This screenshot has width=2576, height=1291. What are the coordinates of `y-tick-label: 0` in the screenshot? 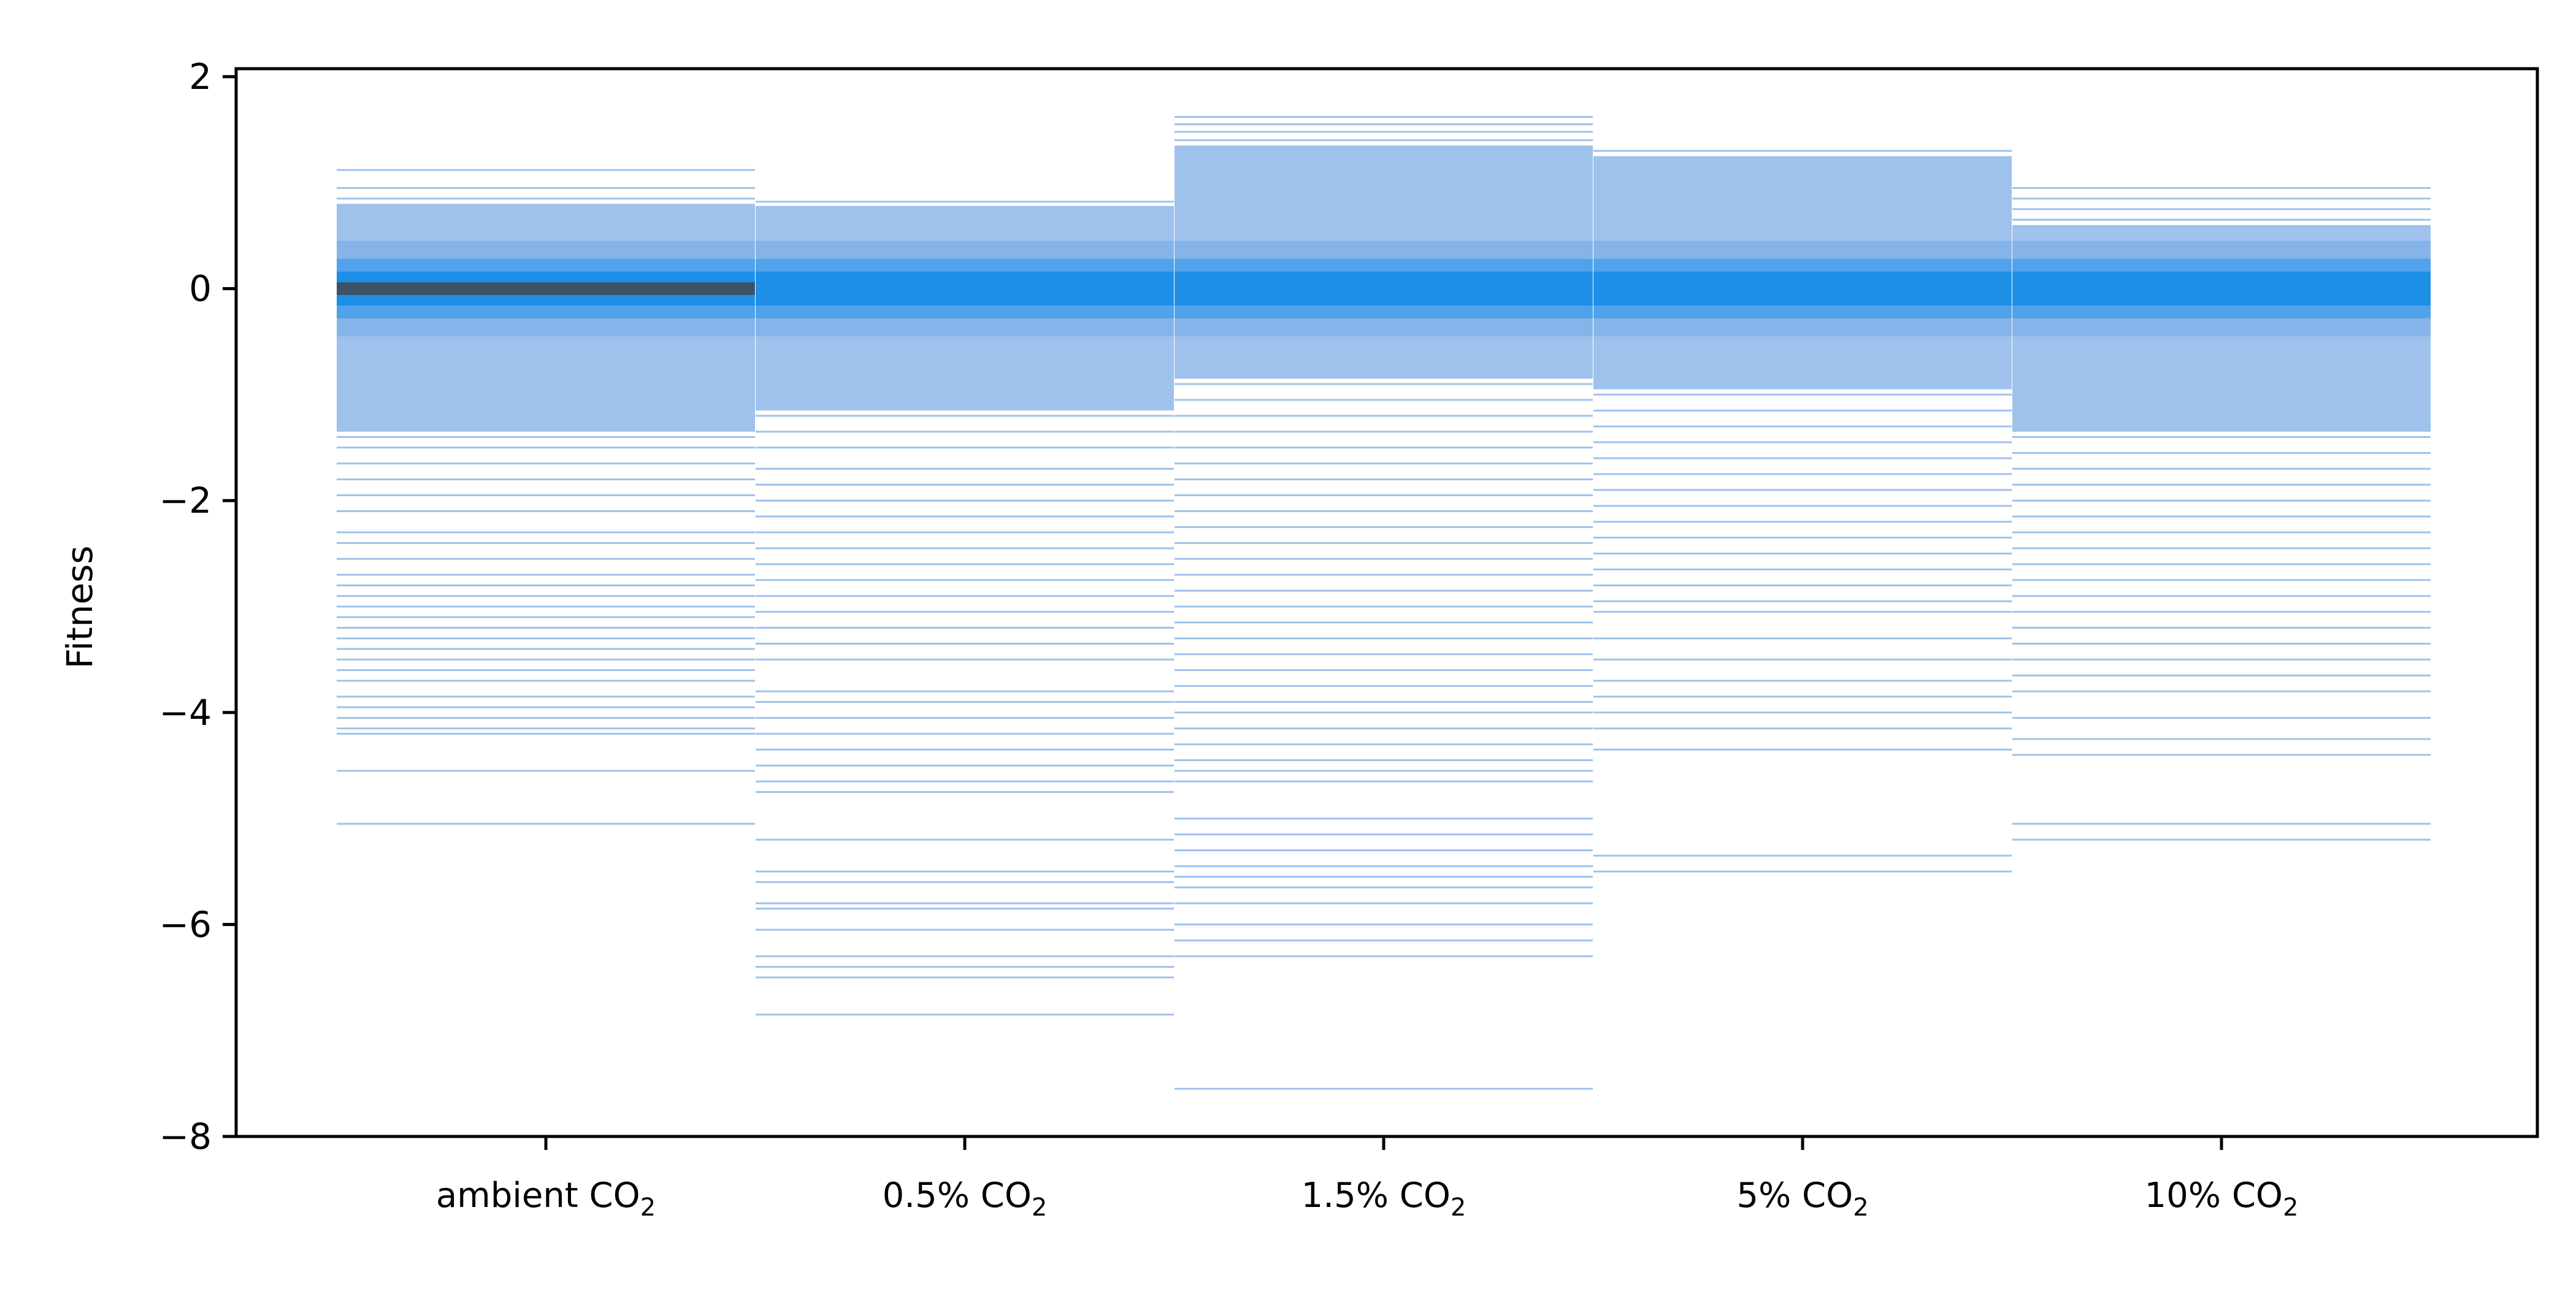 It's located at (200, 289).